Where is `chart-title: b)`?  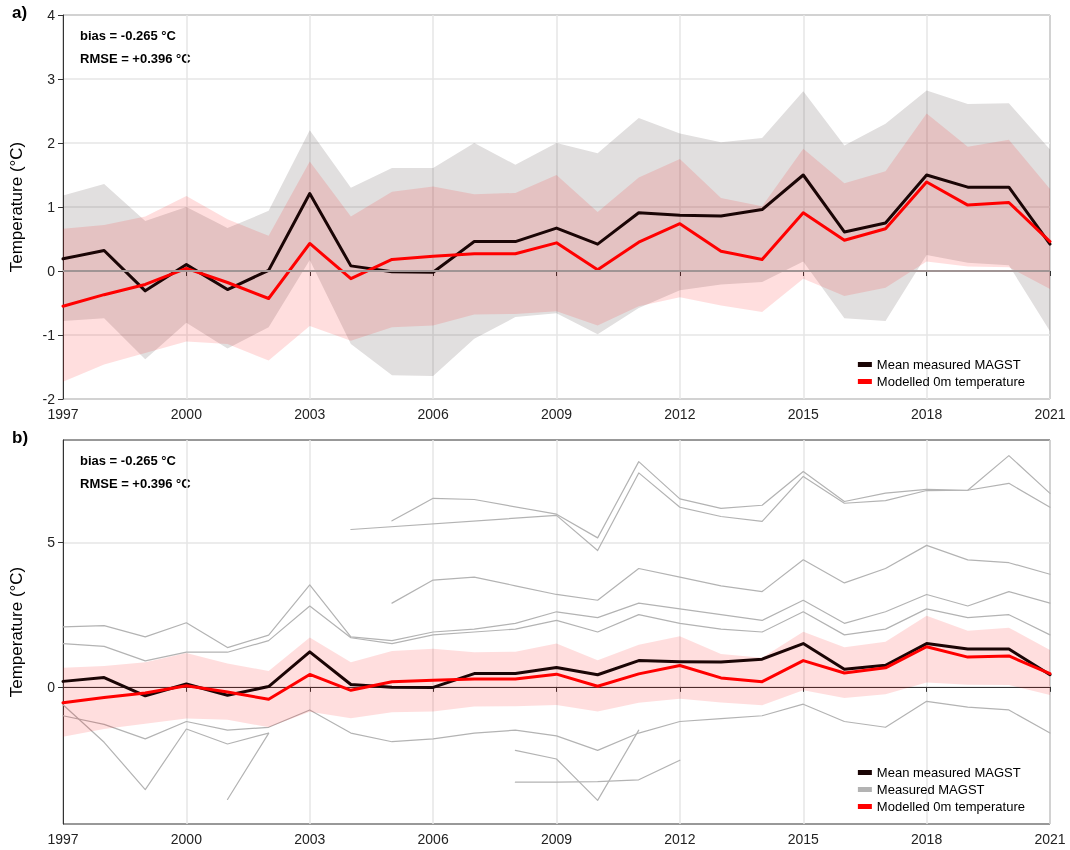 chart-title: b) is located at coordinates (20, 437).